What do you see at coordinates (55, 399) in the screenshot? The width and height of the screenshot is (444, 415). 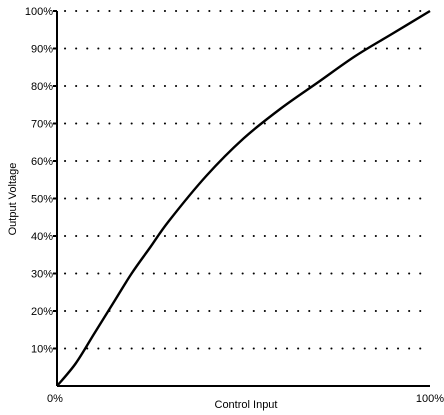 I see `x-tick-label: 0%` at bounding box center [55, 399].